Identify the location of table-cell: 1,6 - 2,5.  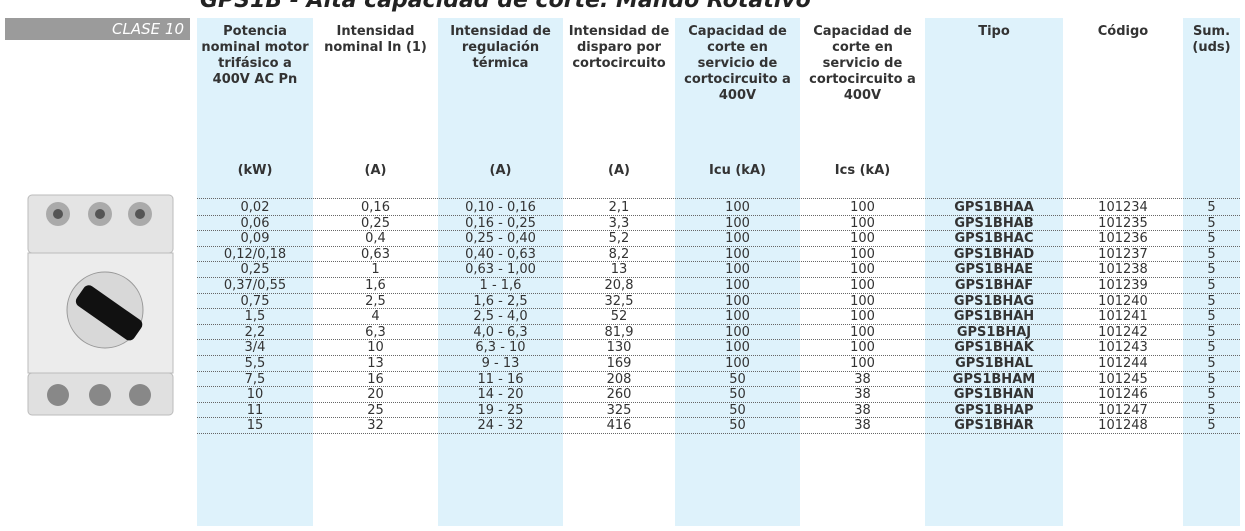
(500, 301).